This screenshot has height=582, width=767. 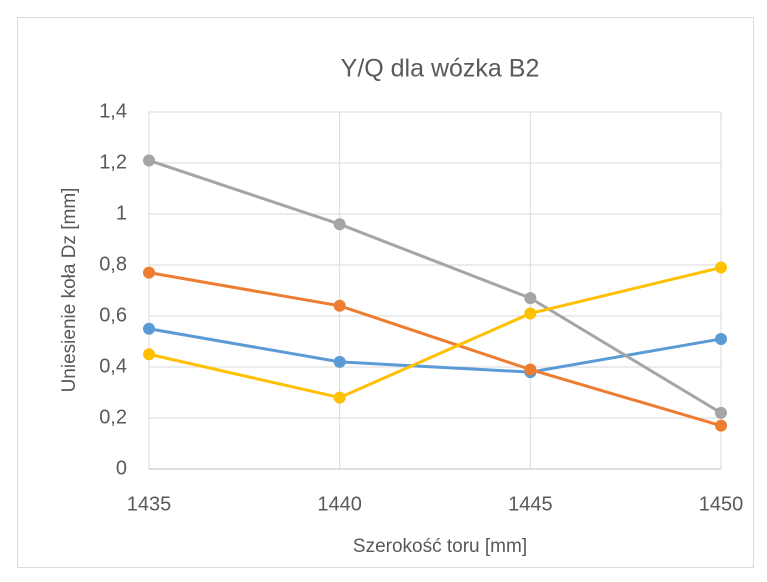 What do you see at coordinates (530, 504) in the screenshot?
I see `x-tick-label: 1445` at bounding box center [530, 504].